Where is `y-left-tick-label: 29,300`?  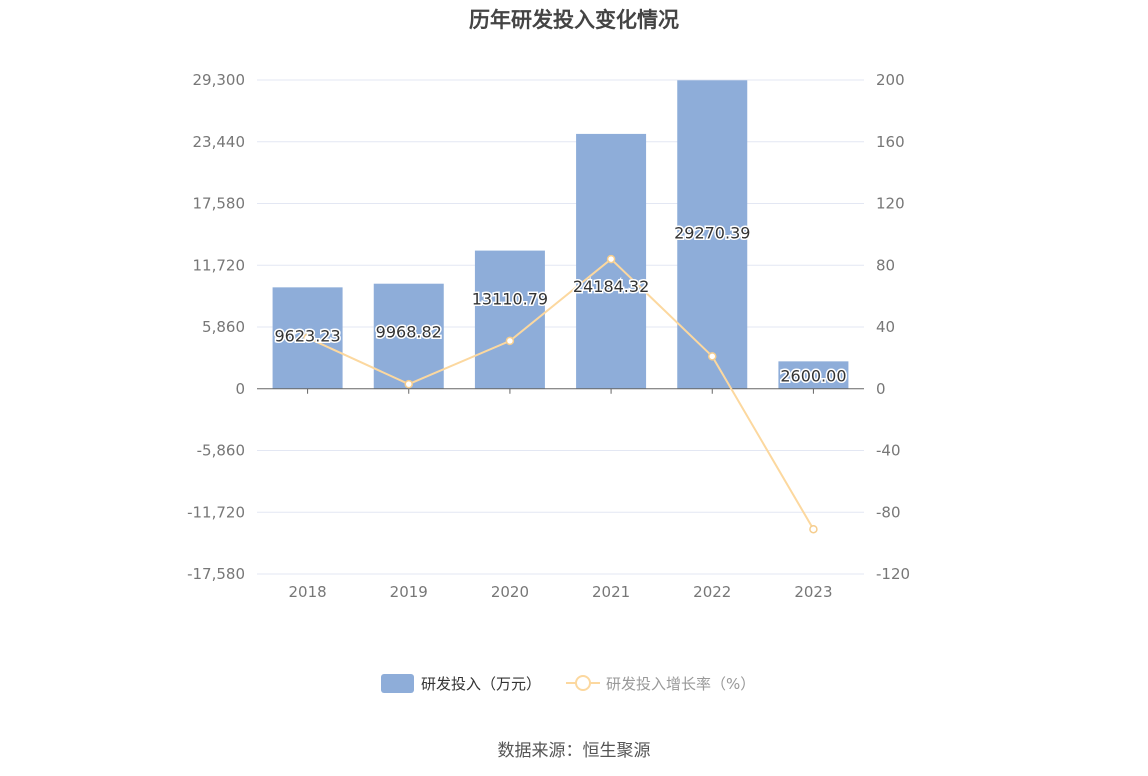
y-left-tick-label: 29,300 is located at coordinates (219, 80).